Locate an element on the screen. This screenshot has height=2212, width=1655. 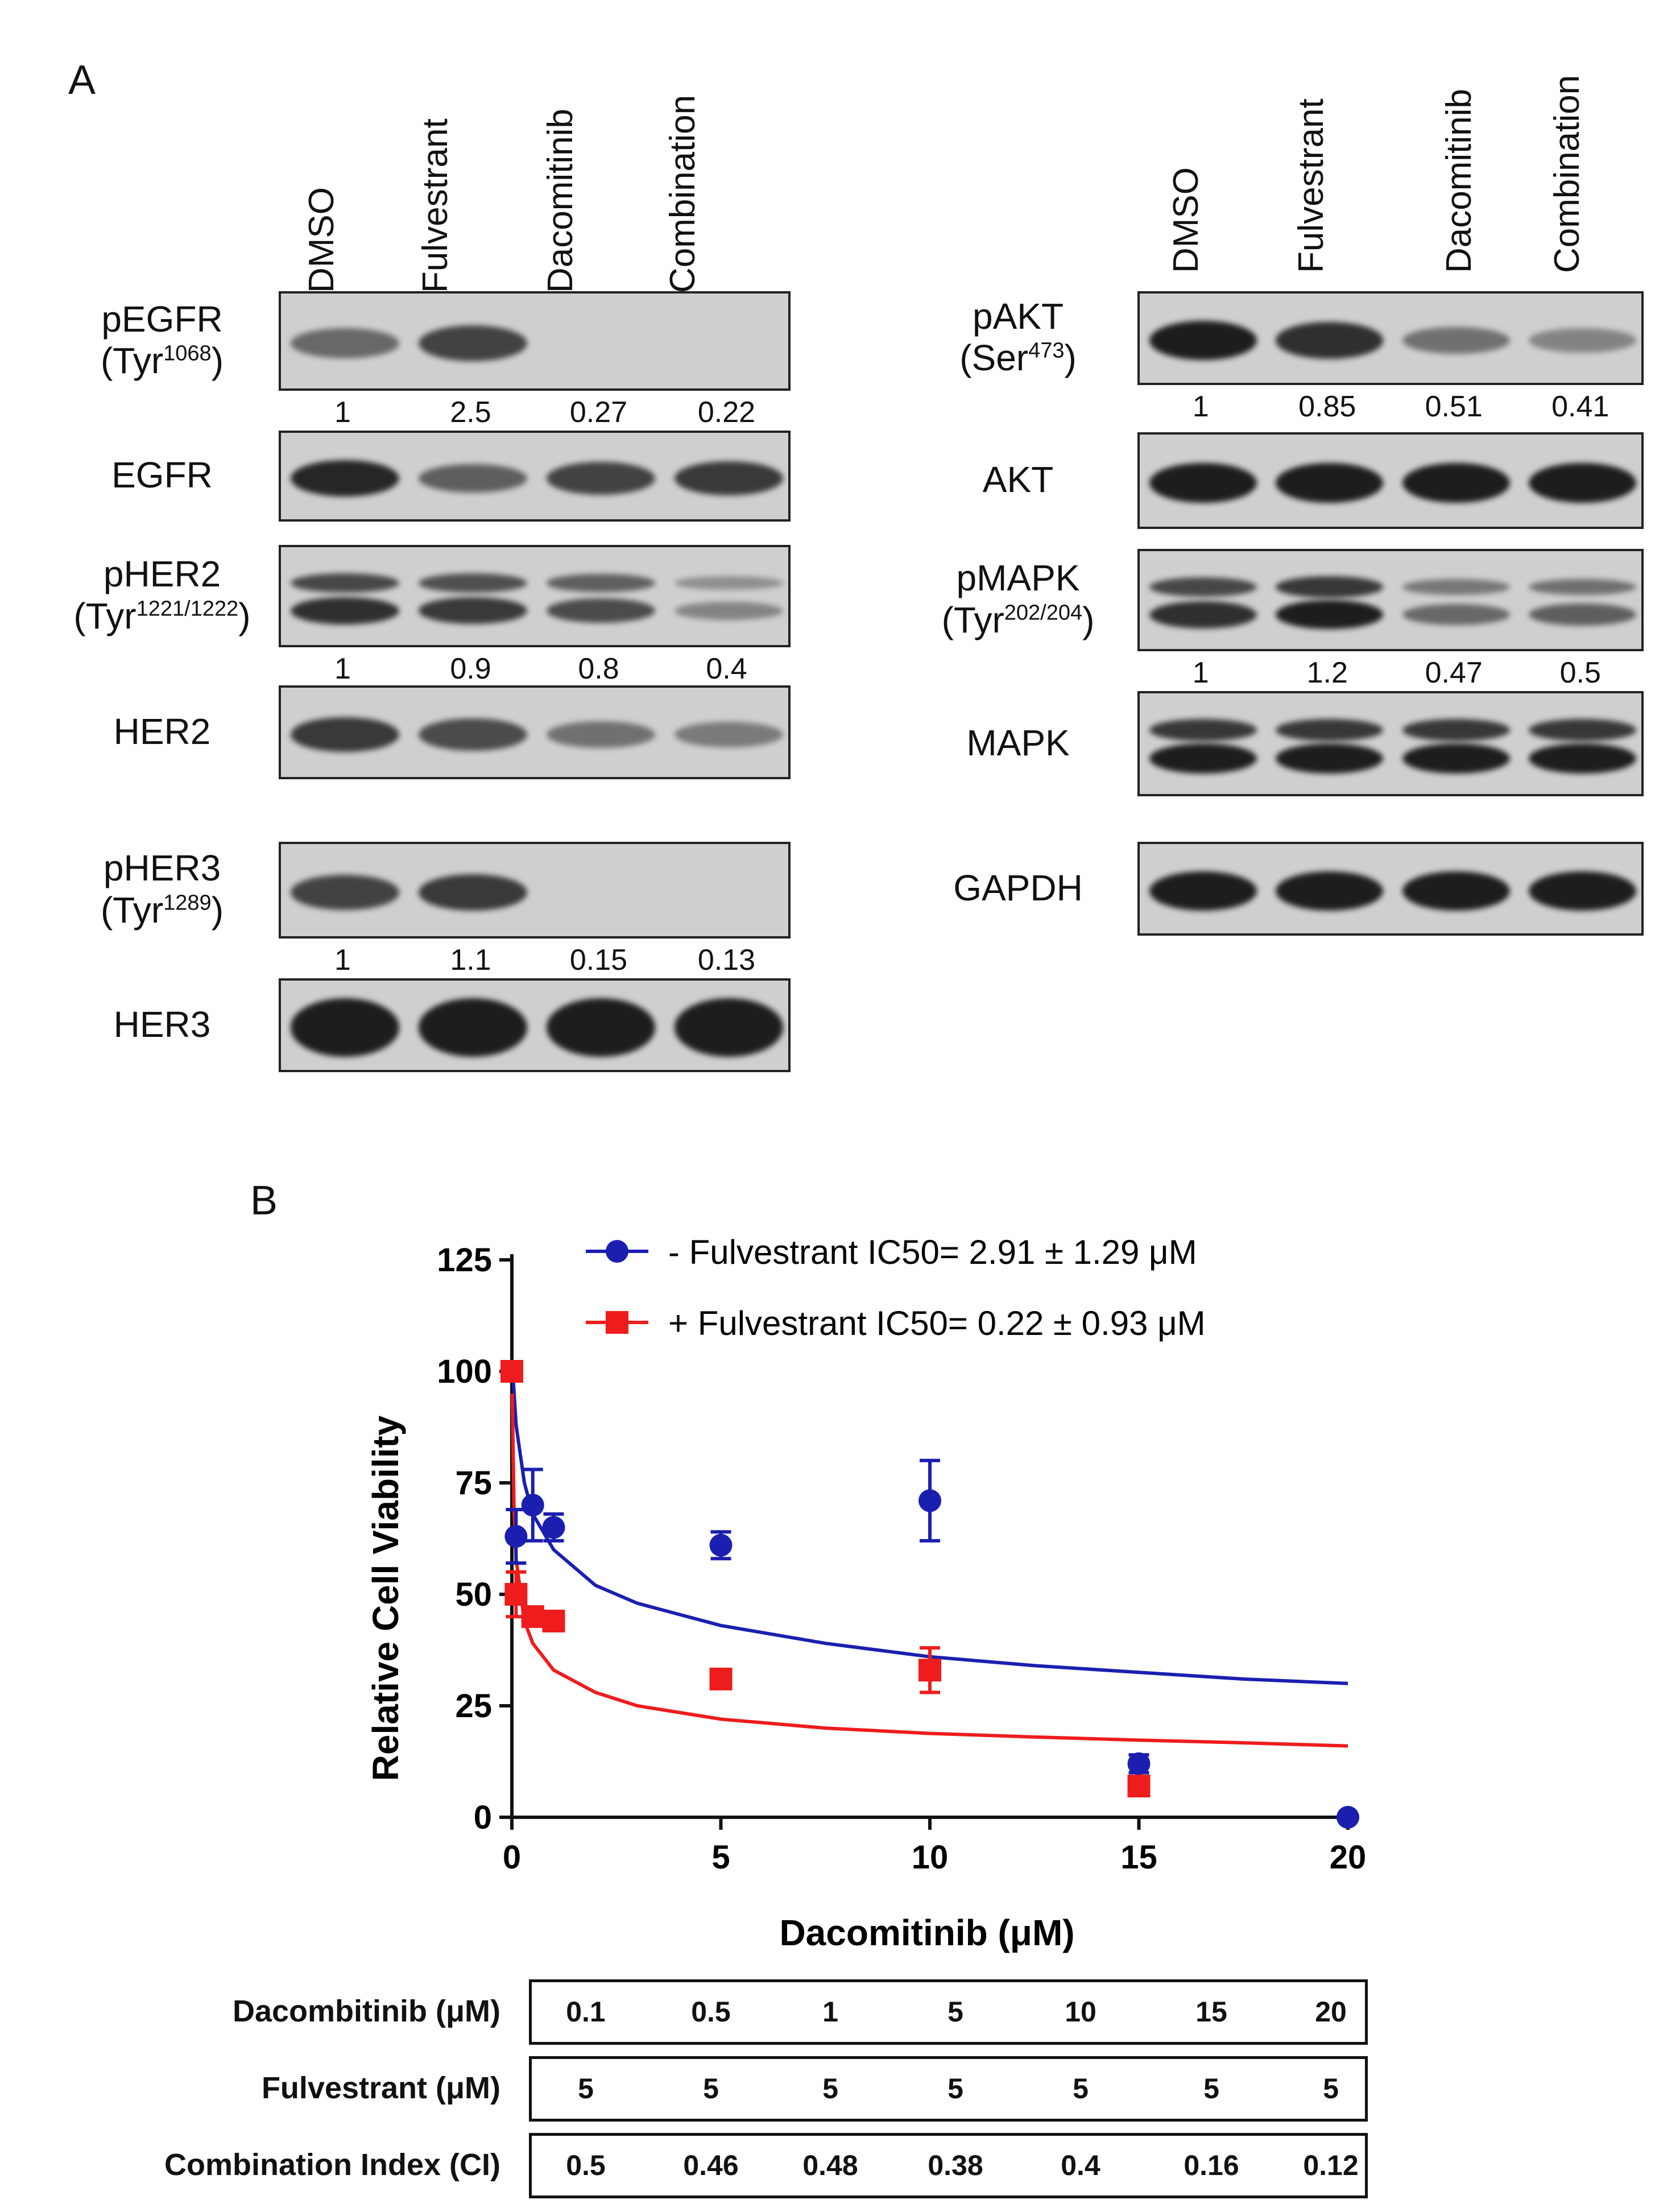
lane-label: Dacomitinib is located at coordinates (560, 201).